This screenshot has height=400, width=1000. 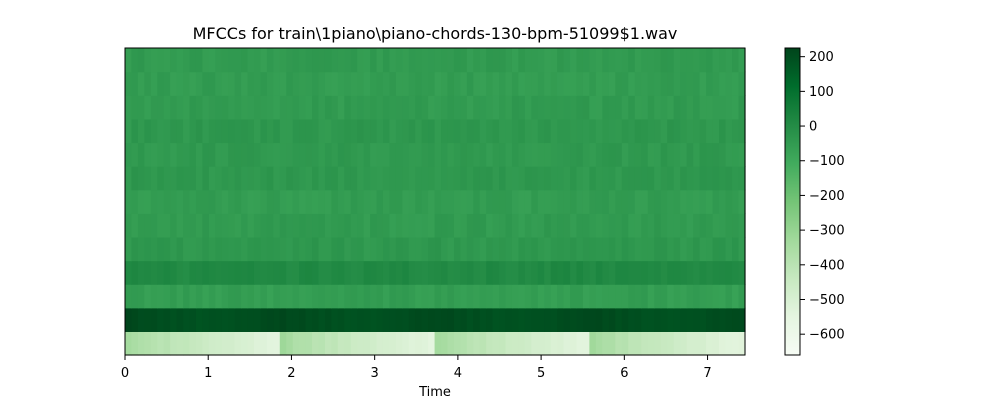 I want to click on x-tick-label: 5, so click(x=541, y=373).